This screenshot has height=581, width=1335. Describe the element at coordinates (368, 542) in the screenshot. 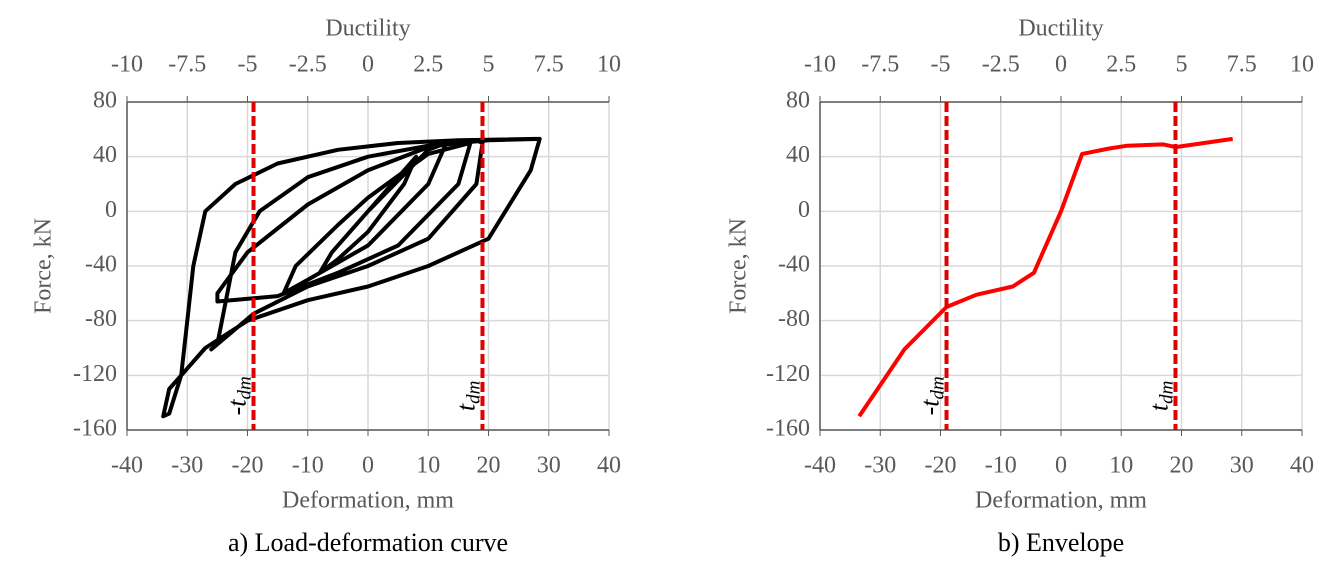

I see `caption: a) Load-deformation curve` at that location.